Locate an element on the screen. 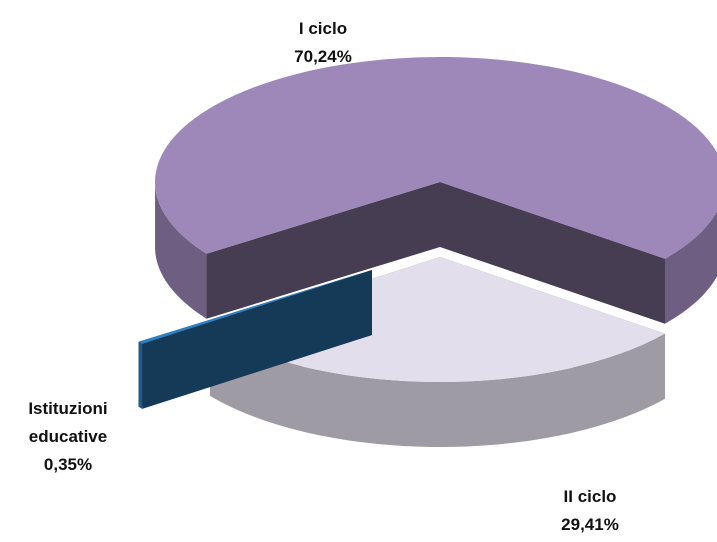 Image resolution: width=717 pixels, height=542 pixels. value-label: 0,35% is located at coordinates (68, 464).